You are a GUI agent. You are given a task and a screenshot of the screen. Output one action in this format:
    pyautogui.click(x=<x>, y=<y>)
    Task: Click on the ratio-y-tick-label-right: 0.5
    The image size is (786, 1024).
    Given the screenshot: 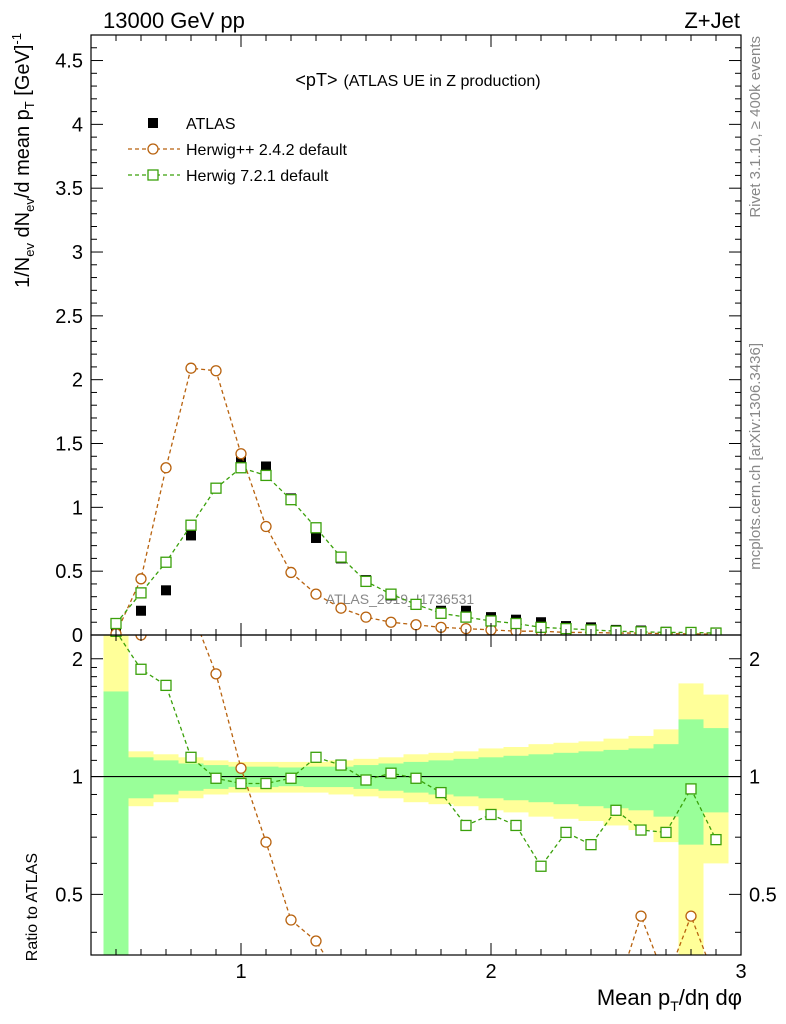 What is the action you would take?
    pyautogui.click(x=763, y=895)
    